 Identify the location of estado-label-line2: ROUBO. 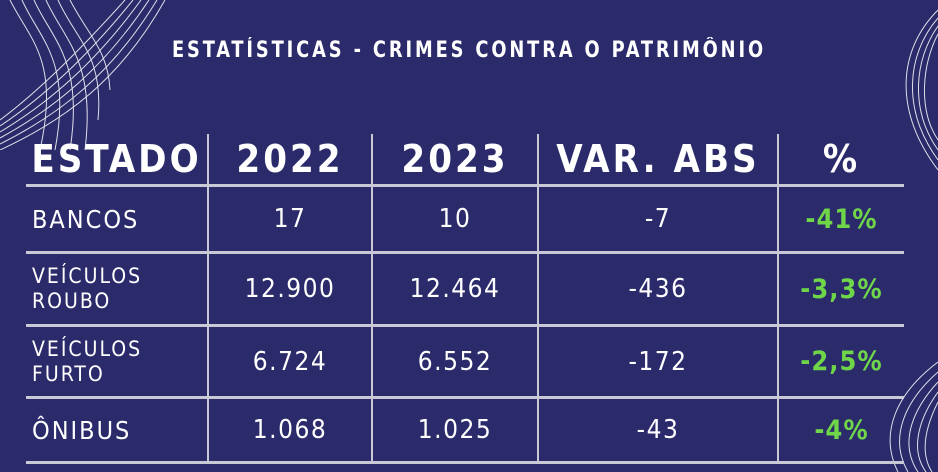
(72, 301).